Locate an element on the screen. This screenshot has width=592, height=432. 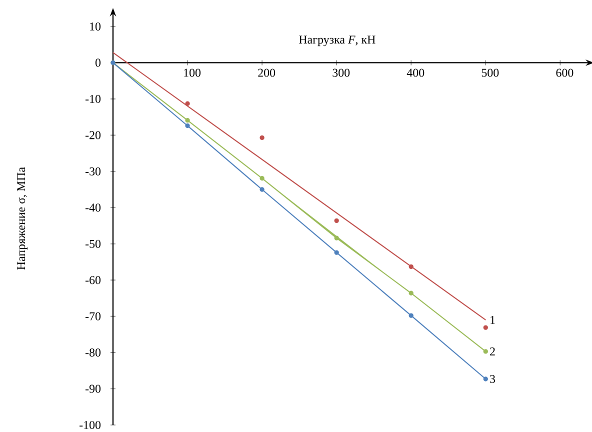
y-tick-label: 10 is located at coordinates (95, 26).